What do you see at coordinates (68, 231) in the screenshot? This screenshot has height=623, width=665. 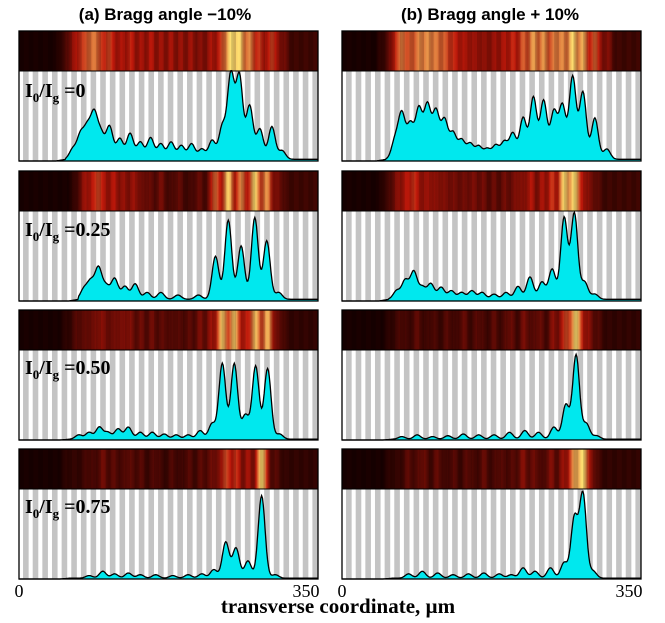 I see `row-label-1: I0/Ig =0.25` at bounding box center [68, 231].